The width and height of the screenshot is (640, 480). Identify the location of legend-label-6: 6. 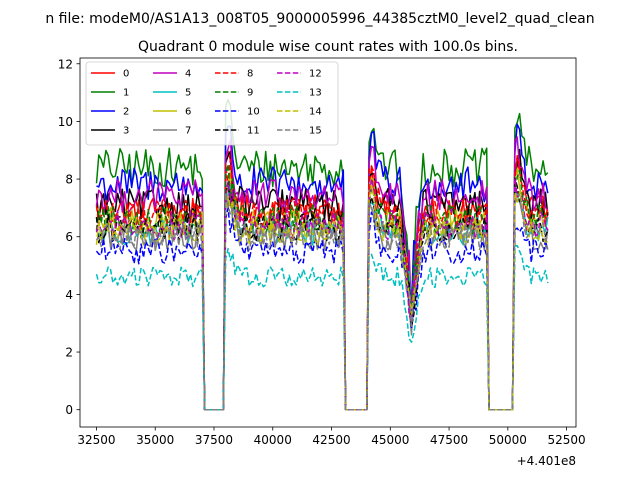
(188, 112).